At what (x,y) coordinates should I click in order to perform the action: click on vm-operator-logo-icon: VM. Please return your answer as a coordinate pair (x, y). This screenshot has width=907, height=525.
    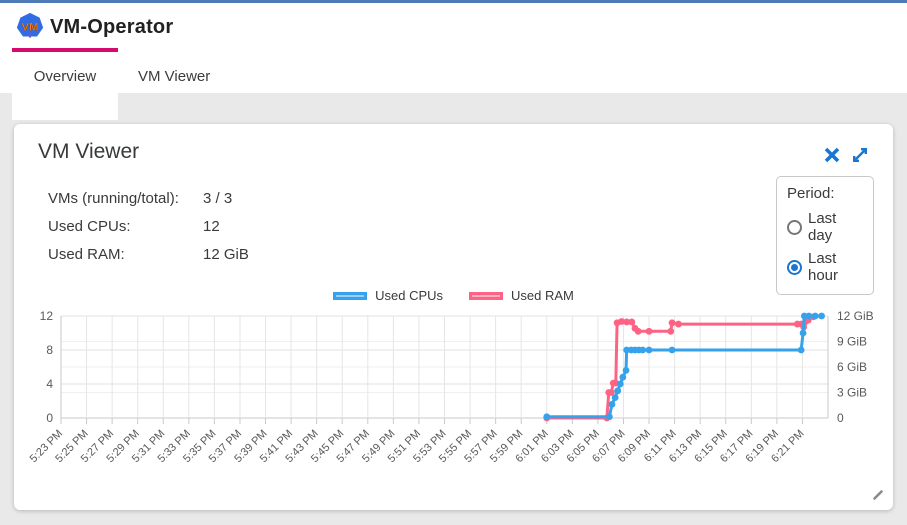
    Looking at the image, I should click on (30, 25).